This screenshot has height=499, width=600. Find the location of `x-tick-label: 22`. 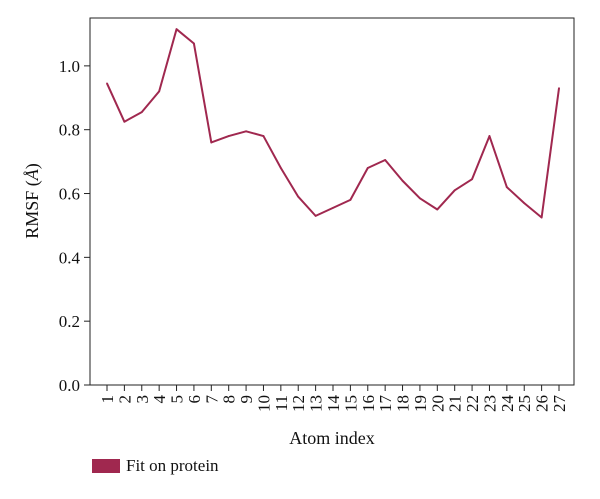

x-tick-label: 22 is located at coordinates (472, 403).